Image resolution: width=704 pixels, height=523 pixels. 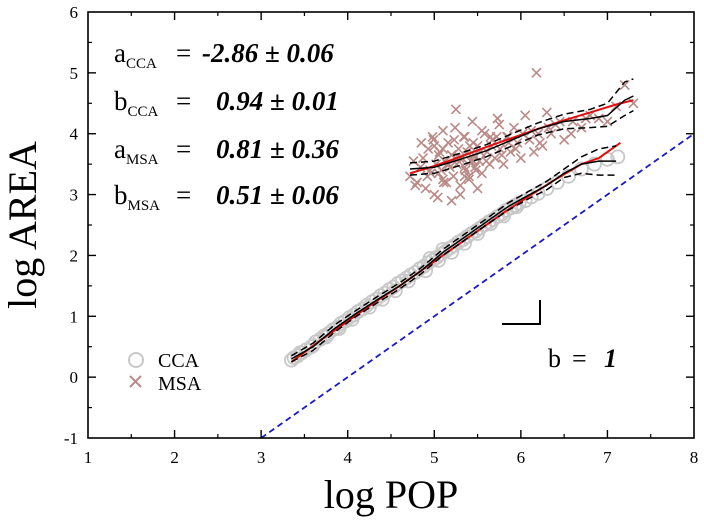 I want to click on legend-msa-label: MSA, so click(x=180, y=384).